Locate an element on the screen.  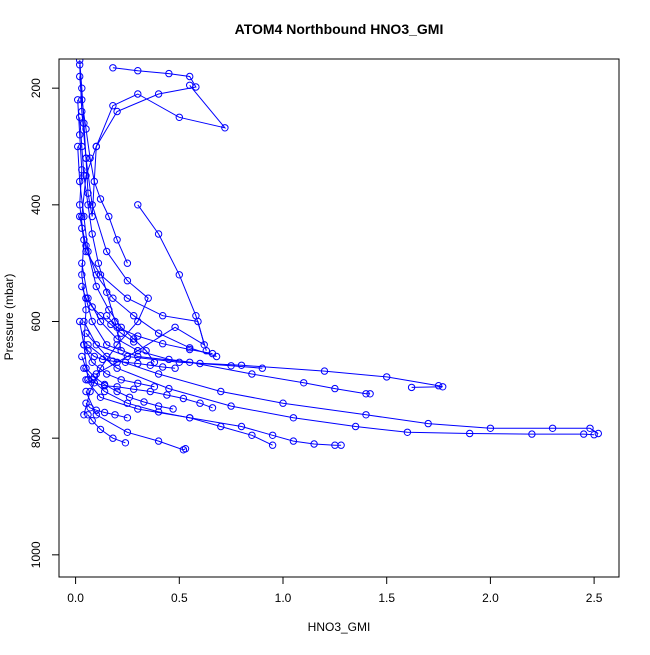
y-axis-label: Pressure (mbar) is located at coordinates (9, 317).